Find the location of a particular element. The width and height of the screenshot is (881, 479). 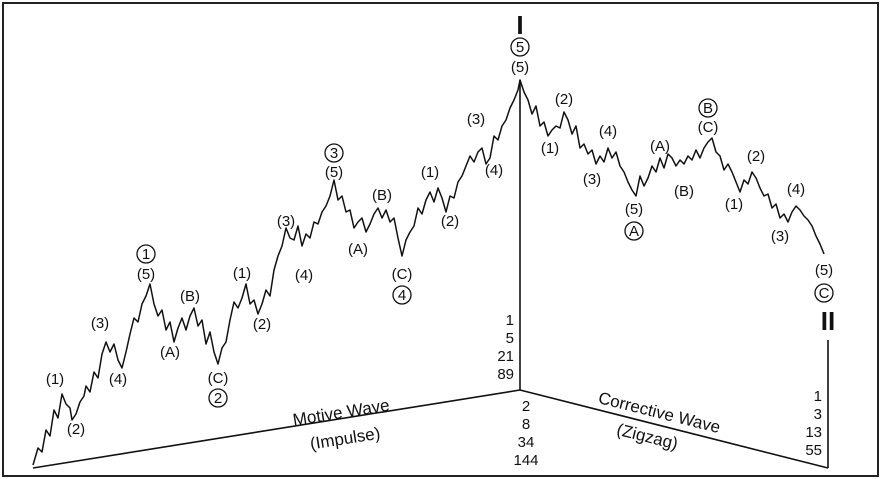

circle-3-text: 3 is located at coordinates (334, 153).